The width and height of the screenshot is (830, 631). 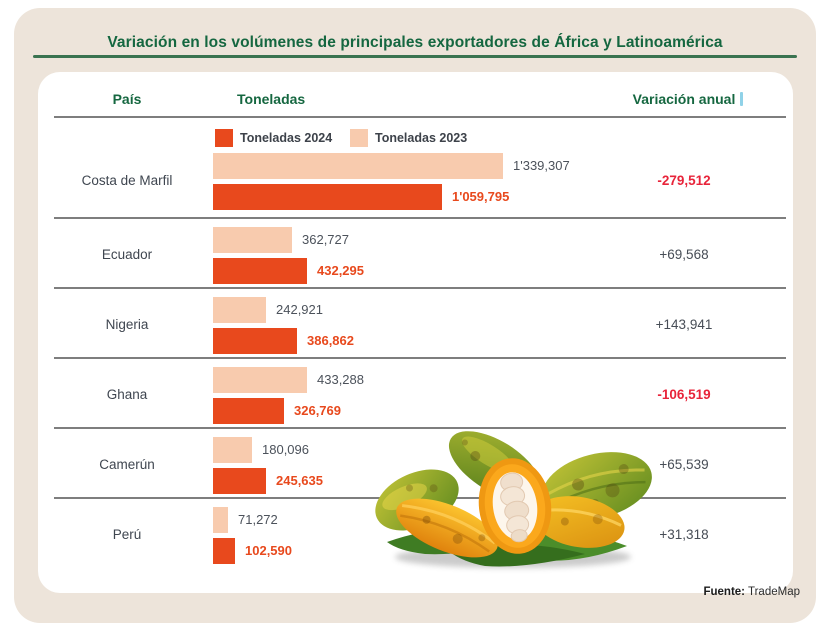 What do you see at coordinates (420, 117) in the screenshot?
I see `header-divider` at bounding box center [420, 117].